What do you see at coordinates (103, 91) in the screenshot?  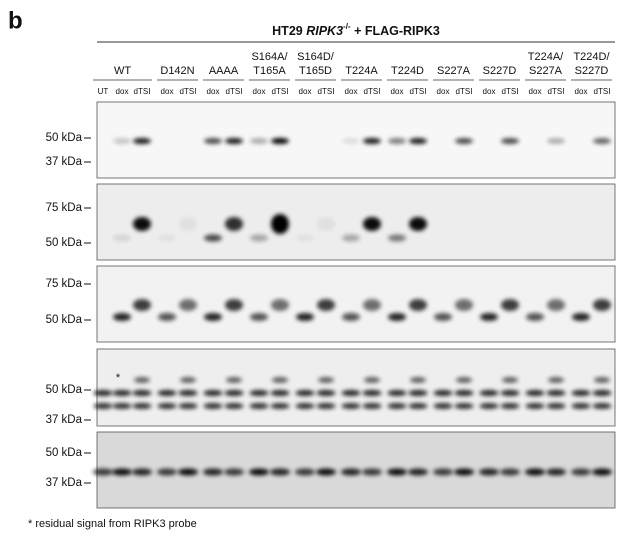 I see `lane-label: UT` at bounding box center [103, 91].